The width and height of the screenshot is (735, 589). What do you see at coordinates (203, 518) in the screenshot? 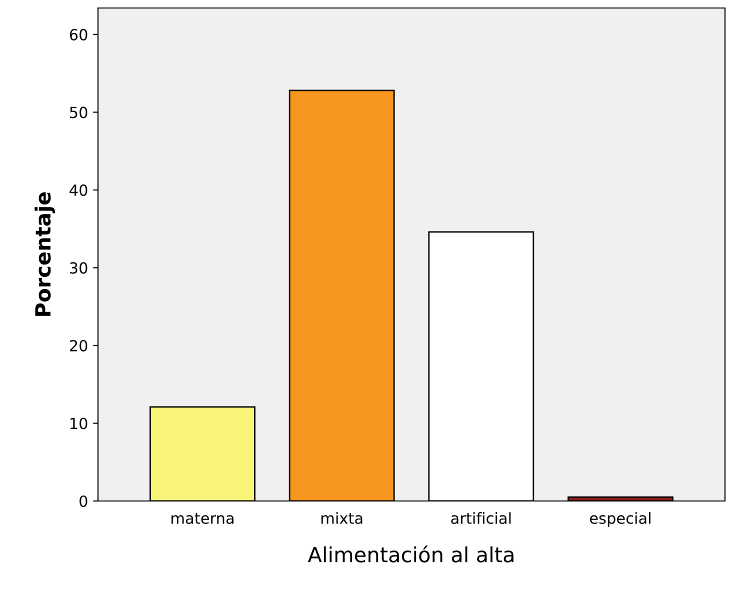
I see `x-tick-label: materna` at bounding box center [203, 518].